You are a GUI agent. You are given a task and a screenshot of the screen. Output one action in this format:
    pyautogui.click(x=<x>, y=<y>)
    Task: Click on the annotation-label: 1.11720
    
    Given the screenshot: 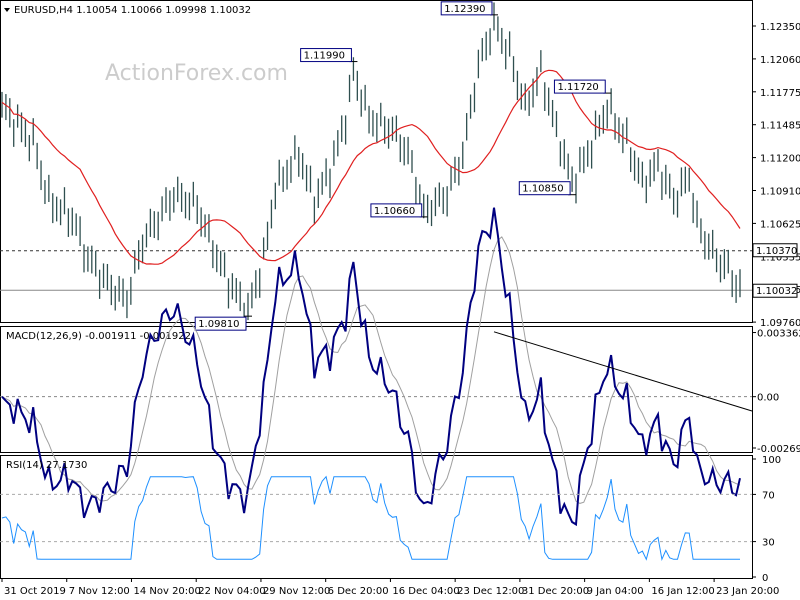 What is the action you would take?
    pyautogui.click(x=577, y=87)
    